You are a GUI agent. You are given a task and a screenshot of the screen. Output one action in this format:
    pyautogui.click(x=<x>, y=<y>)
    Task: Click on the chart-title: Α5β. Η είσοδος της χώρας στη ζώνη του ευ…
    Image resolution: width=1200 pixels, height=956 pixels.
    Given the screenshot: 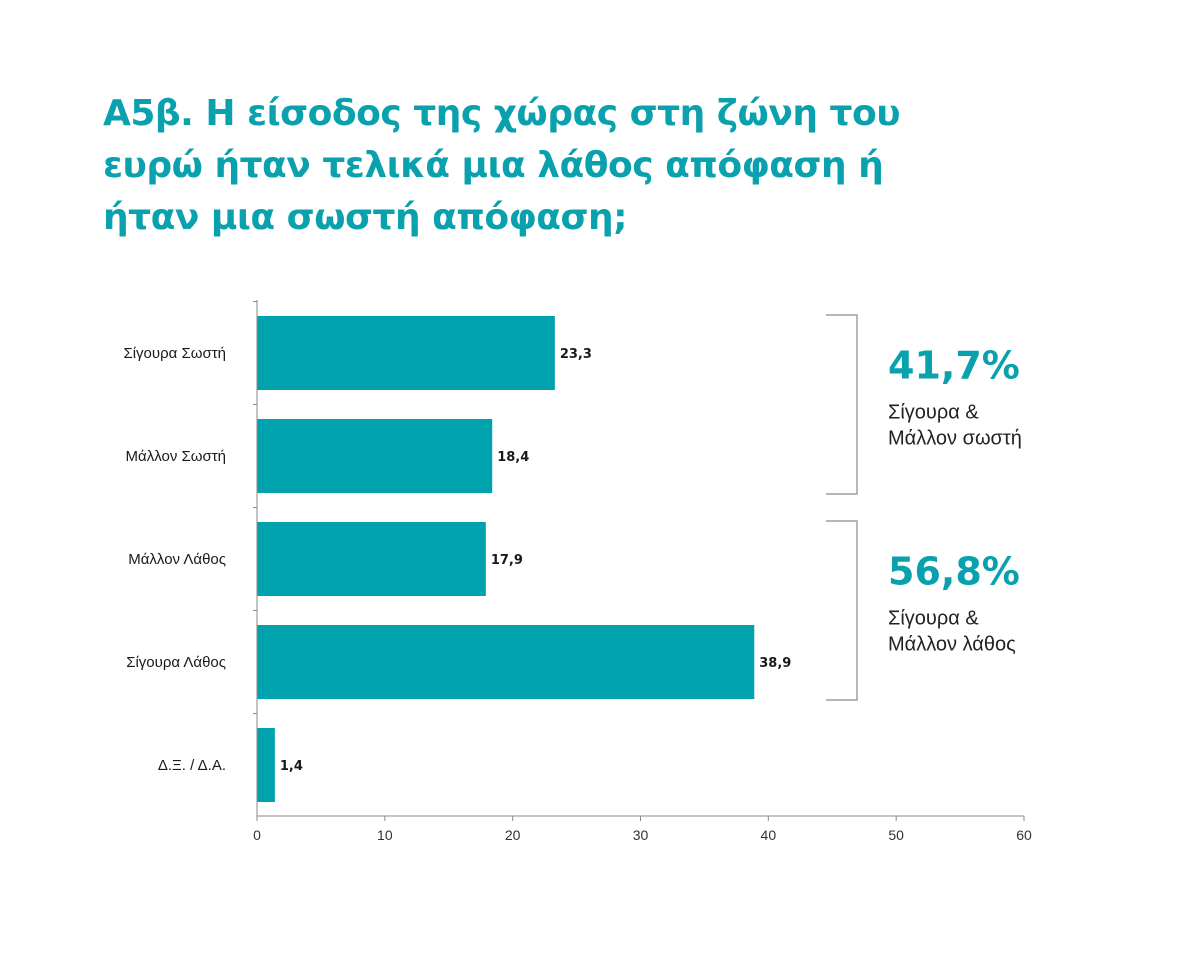 What is the action you would take?
    pyautogui.click(x=502, y=165)
    